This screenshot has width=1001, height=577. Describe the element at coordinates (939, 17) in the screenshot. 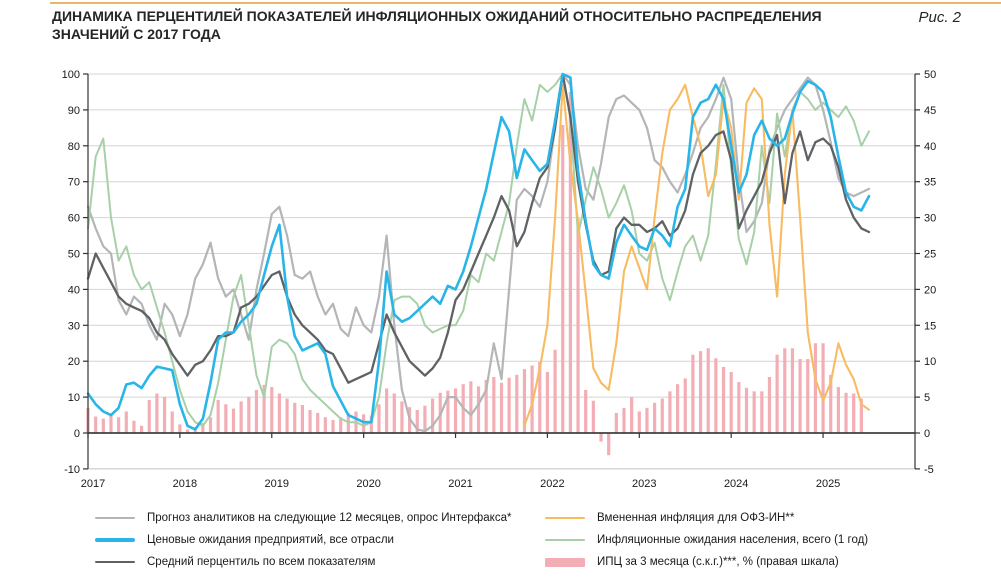

I see `figure-number-label: Рис. 2` at that location.